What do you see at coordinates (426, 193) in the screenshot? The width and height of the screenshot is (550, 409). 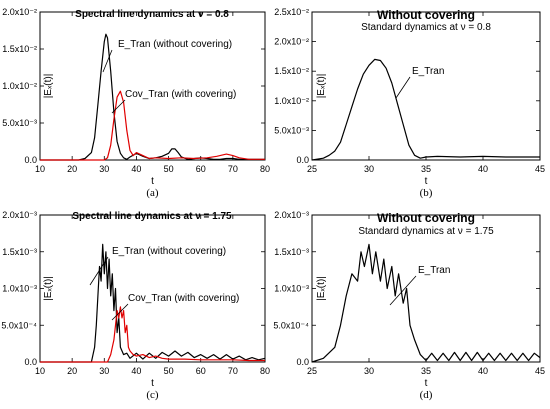 I see `panel-label: (b)` at bounding box center [426, 193].